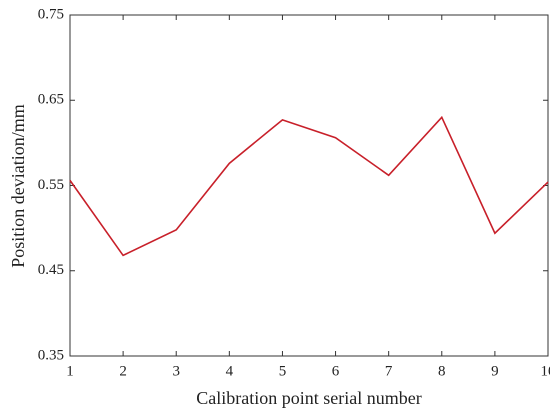 The height and width of the screenshot is (419, 550). Describe the element at coordinates (442, 371) in the screenshot. I see `x-tick-label: 8` at that location.